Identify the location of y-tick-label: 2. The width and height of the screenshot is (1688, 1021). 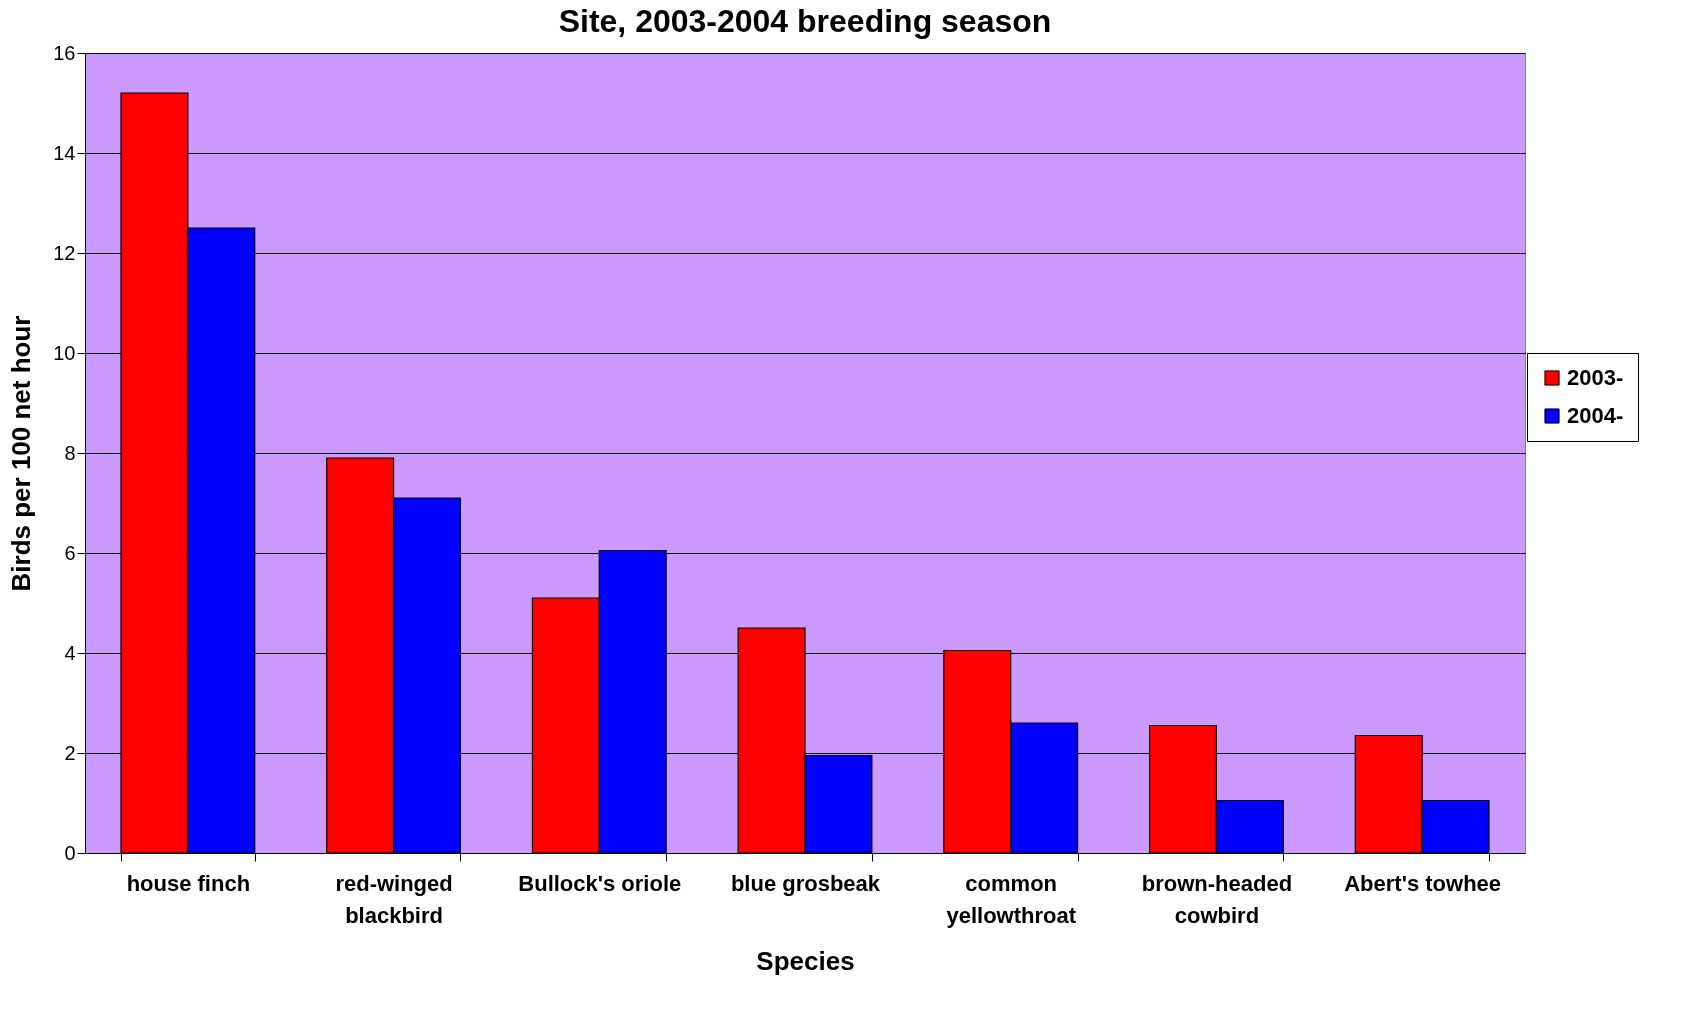
(70, 752).